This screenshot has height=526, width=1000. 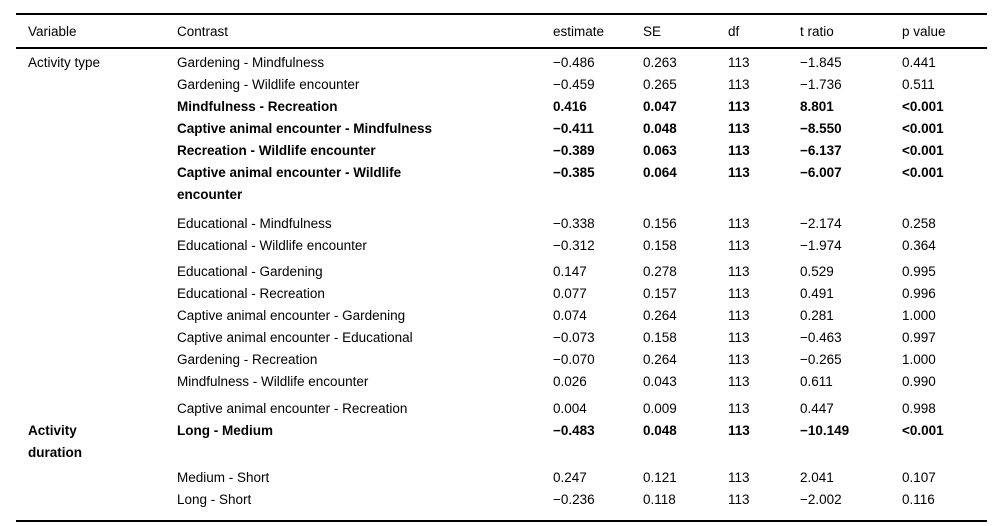 What do you see at coordinates (251, 293) in the screenshot?
I see `contrast-cell: Educational - Recreation` at bounding box center [251, 293].